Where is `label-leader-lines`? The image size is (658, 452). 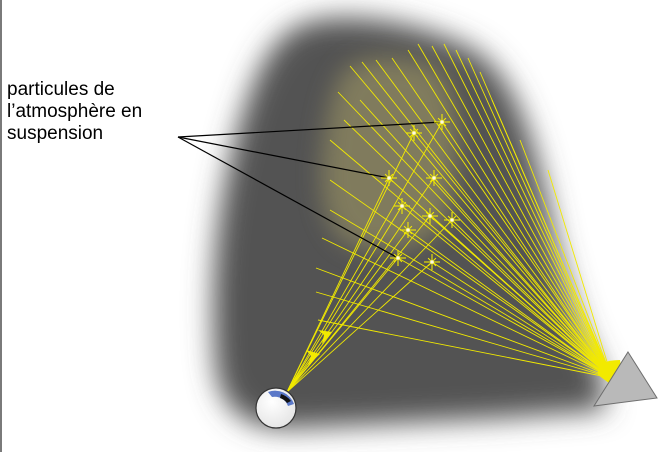
label-leader-lines is located at coordinates (310, 190).